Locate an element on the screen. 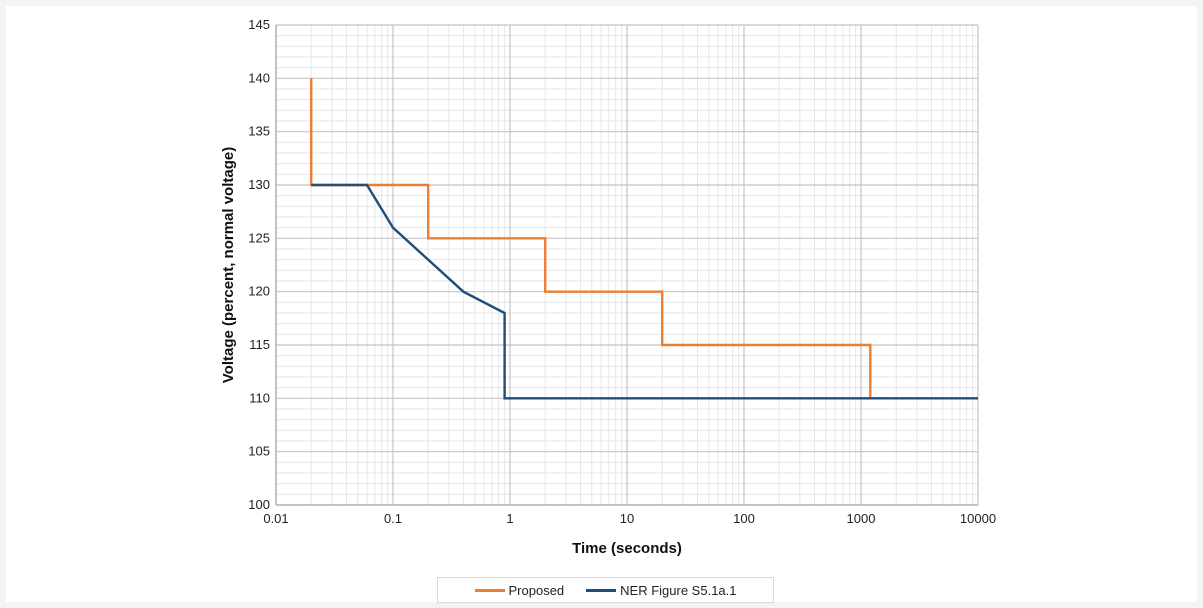  legend-swatch-proposed is located at coordinates (489, 590).